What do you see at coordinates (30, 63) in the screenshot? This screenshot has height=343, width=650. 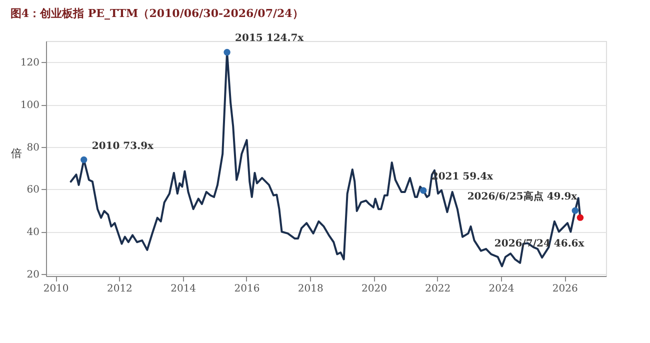 I see `y-tick-label: 120` at bounding box center [30, 63].